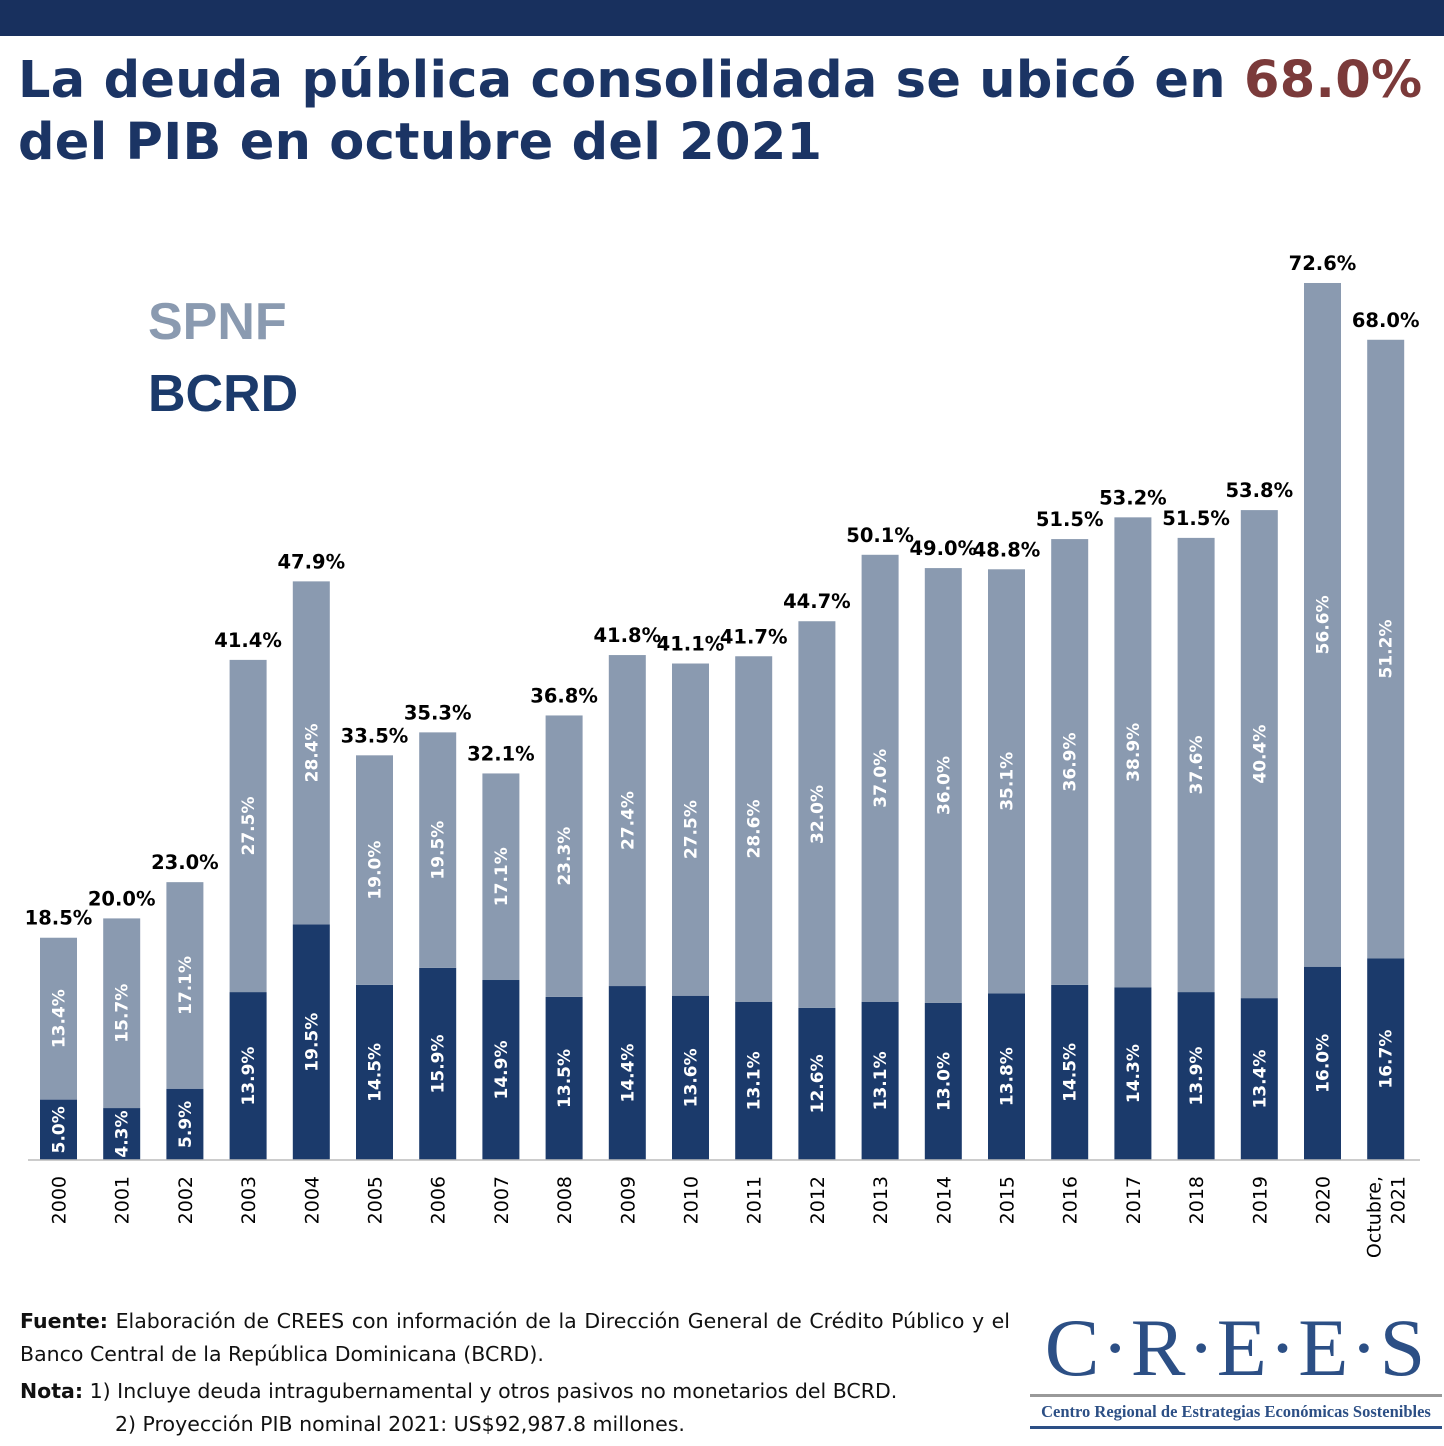 This screenshot has width=1444, height=1446. Describe the element at coordinates (376, 1072) in the screenshot. I see `label-bcrd: 14.5%` at that location.